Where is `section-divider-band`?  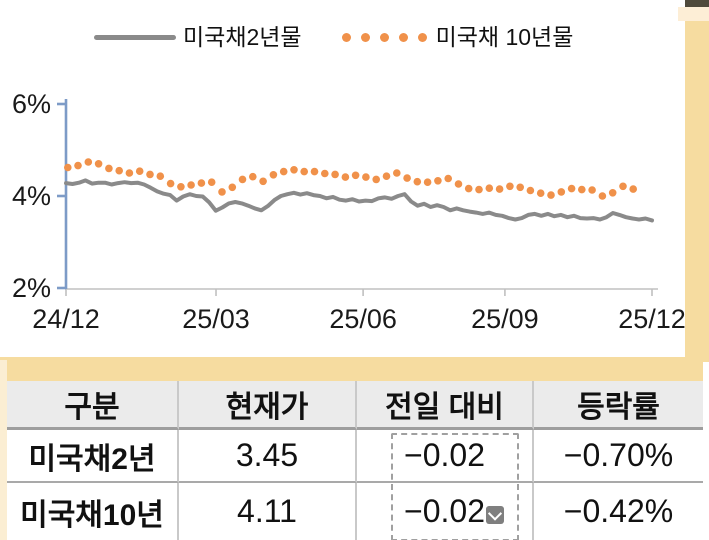
section-divider-band is located at coordinates (351, 369).